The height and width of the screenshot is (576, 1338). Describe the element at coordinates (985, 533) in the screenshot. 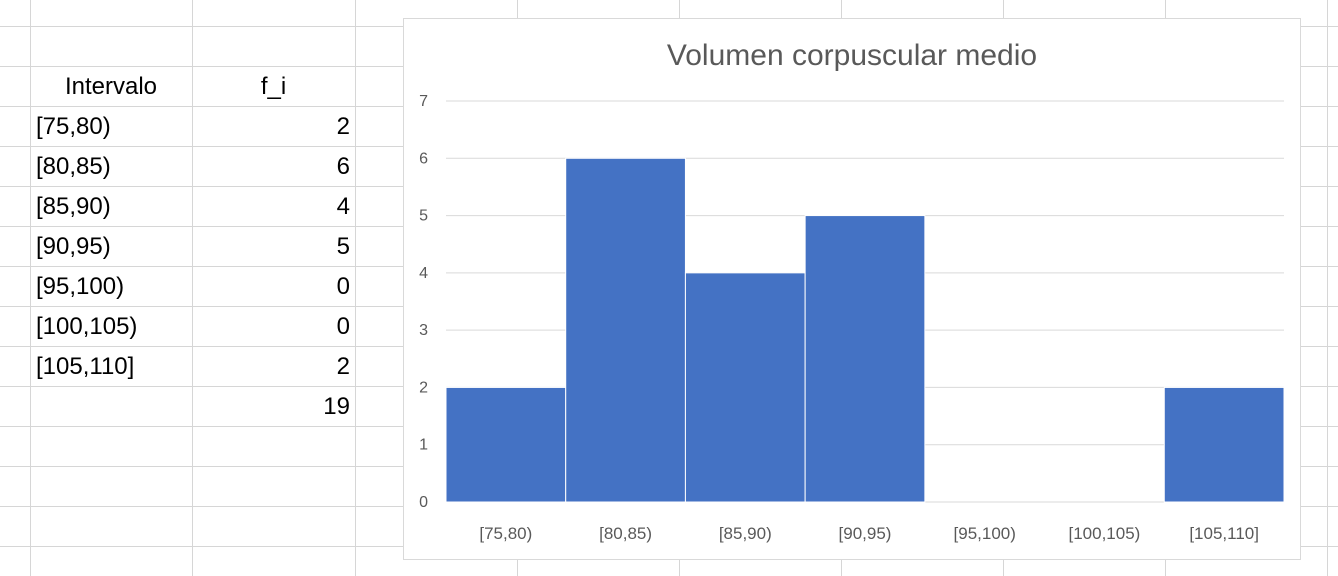

I see `x-tick-label: [95,100)` at that location.